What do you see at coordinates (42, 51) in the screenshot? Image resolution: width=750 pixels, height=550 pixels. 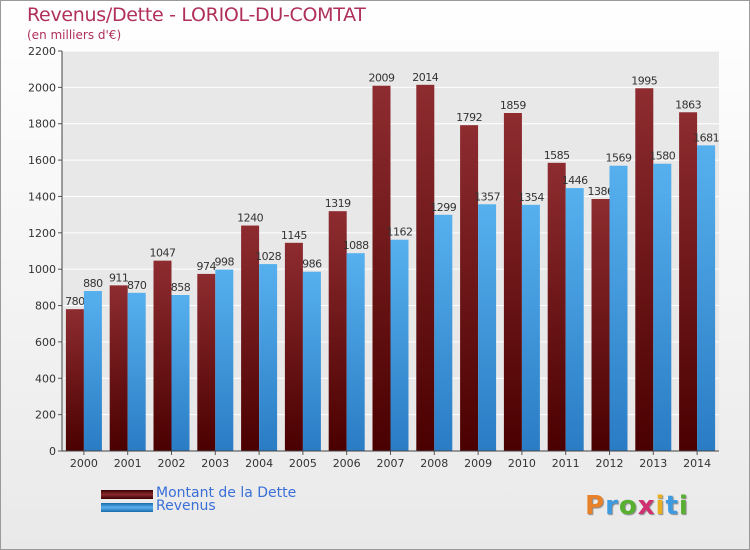 I see `y-tick-label: 2200` at bounding box center [42, 51].